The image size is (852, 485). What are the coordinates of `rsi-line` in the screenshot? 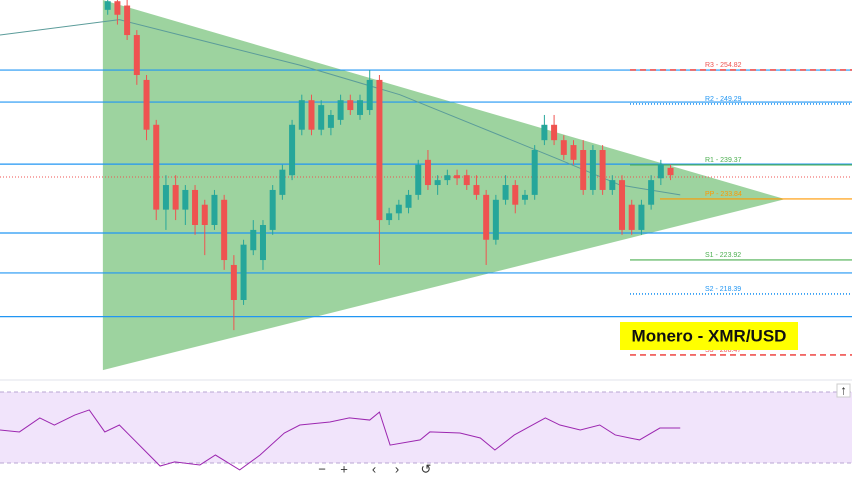 It's located at (340, 440).